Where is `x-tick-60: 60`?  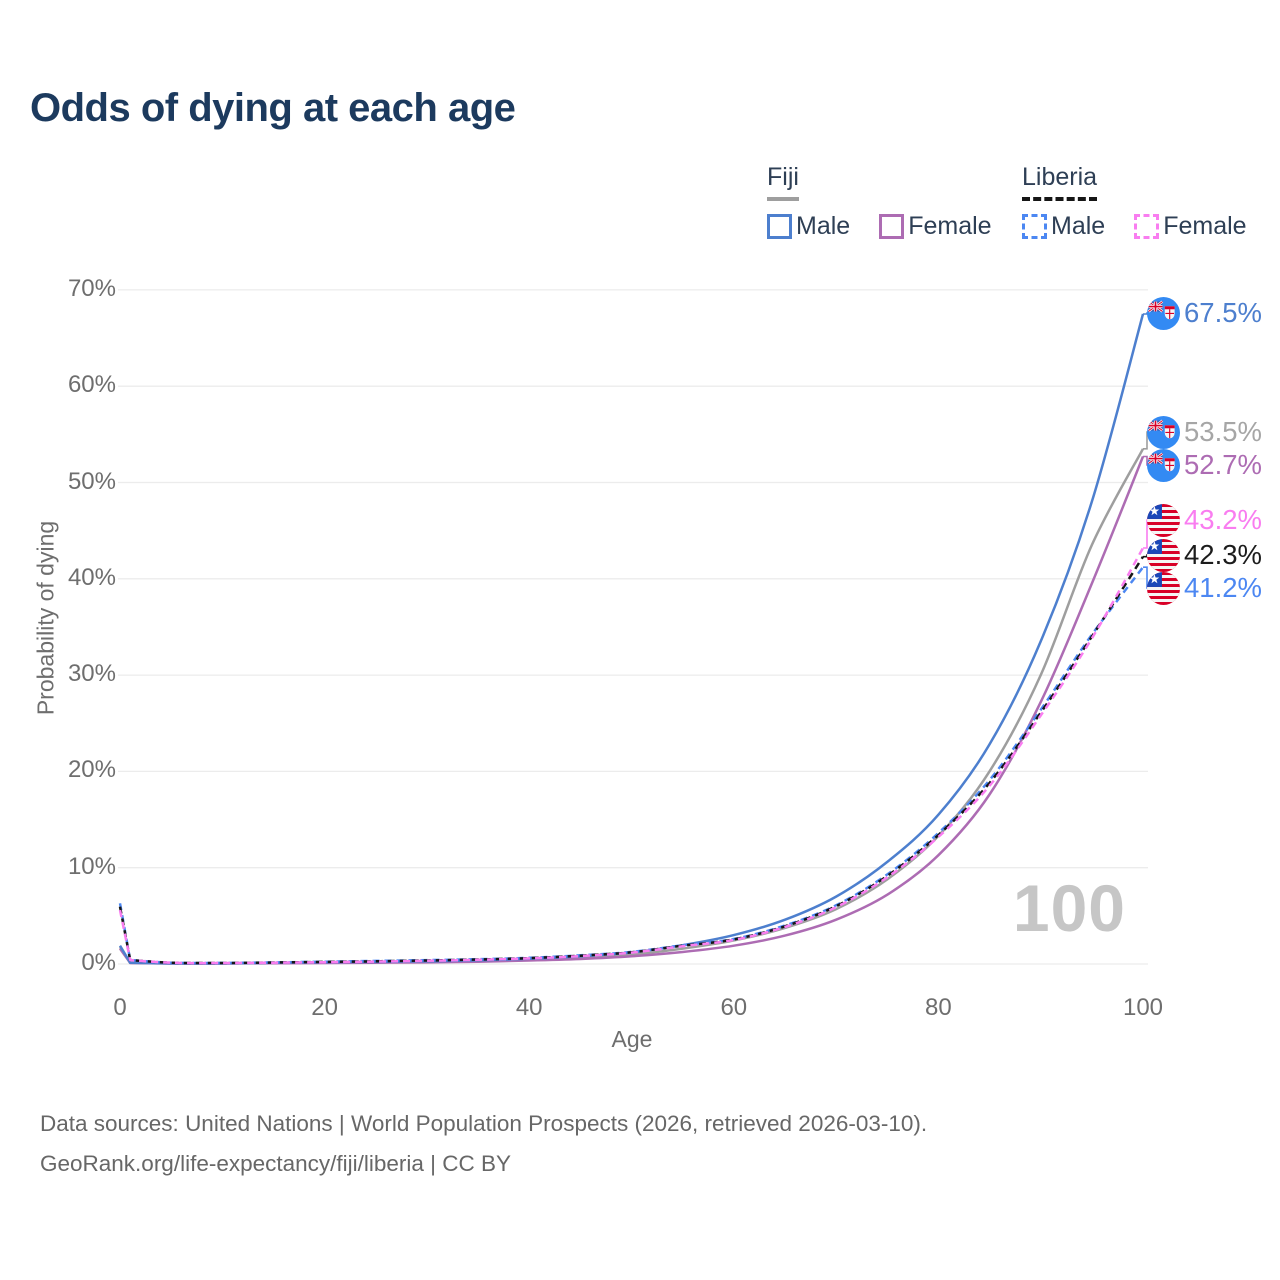 x-tick-60: 60 is located at coordinates (734, 1007).